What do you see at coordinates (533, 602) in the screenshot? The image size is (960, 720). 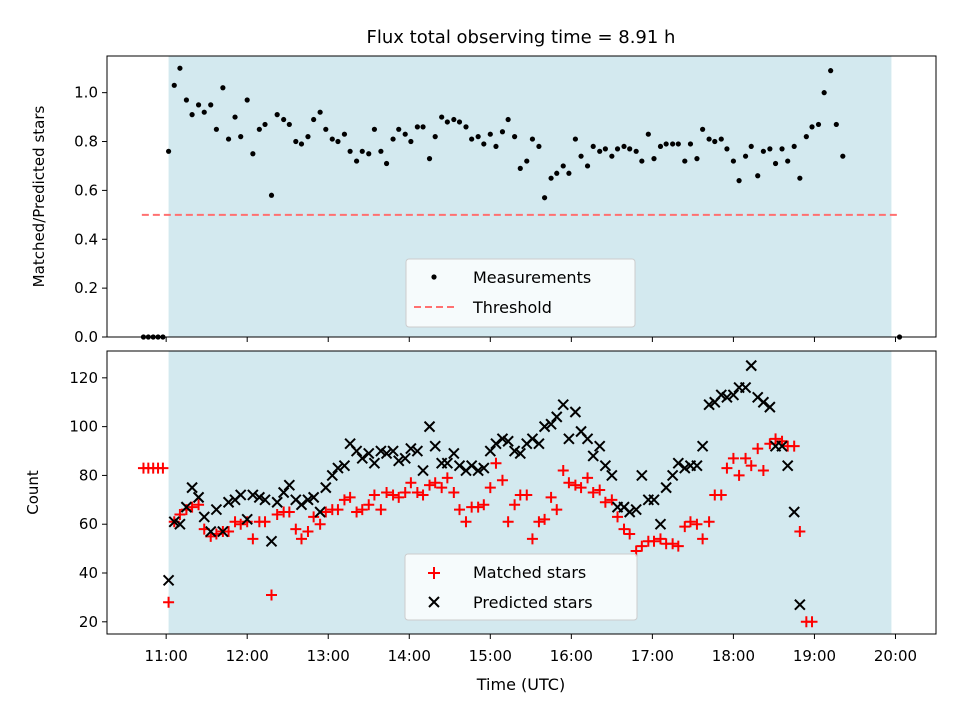 I see `legend-predicted-label: Predicted stars` at bounding box center [533, 602].